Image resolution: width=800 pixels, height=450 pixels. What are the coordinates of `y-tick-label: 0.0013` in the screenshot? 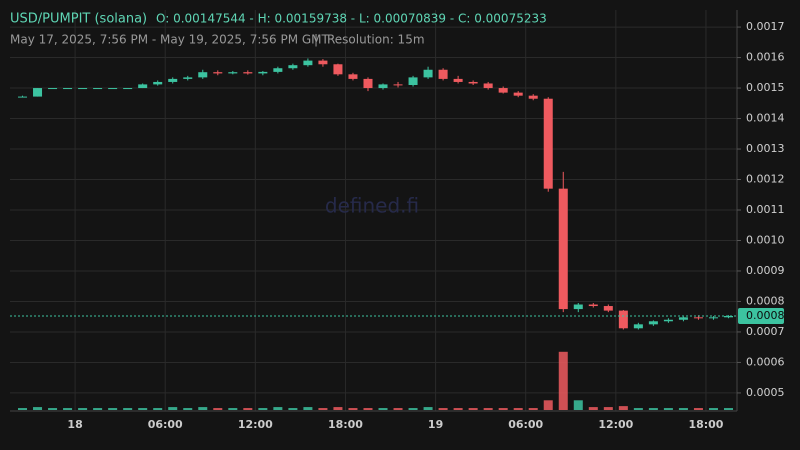 It's located at (765, 148).